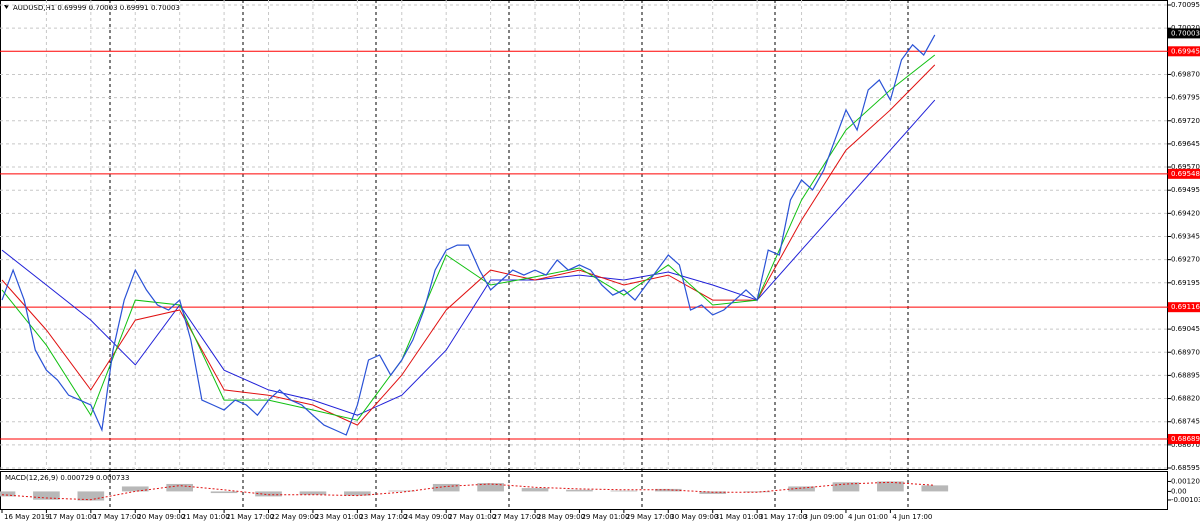 The image size is (1200, 523). Describe the element at coordinates (206, 517) in the screenshot. I see `x-tick-label: 21 May 01:00` at that location.